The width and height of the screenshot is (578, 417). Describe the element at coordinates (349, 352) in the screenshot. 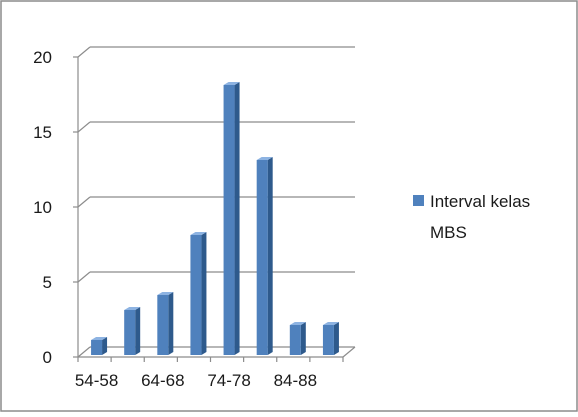

I see `x-axis-edge` at that location.